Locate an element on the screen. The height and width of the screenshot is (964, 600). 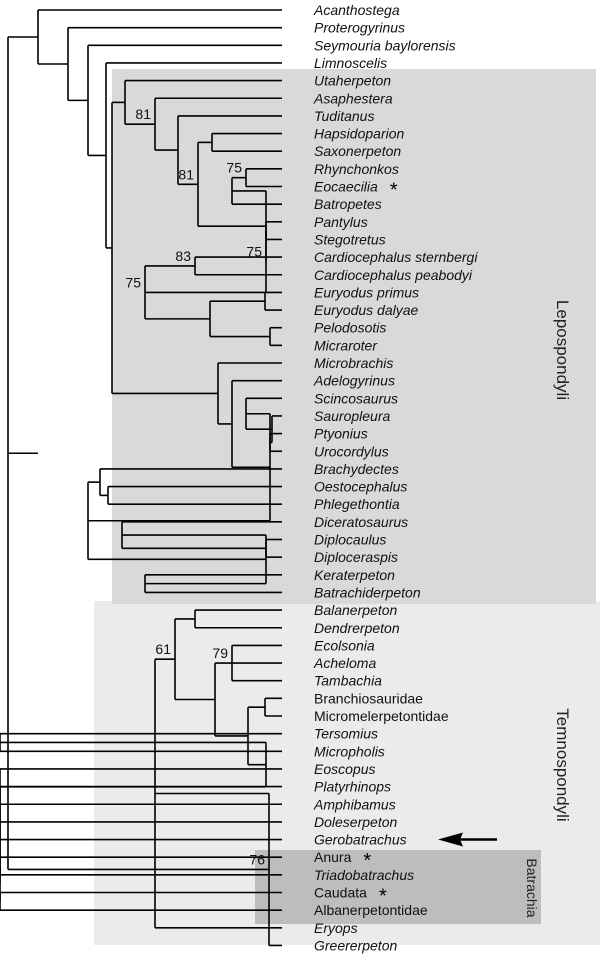
taxon-label: Tuditanus is located at coordinates (344, 116).